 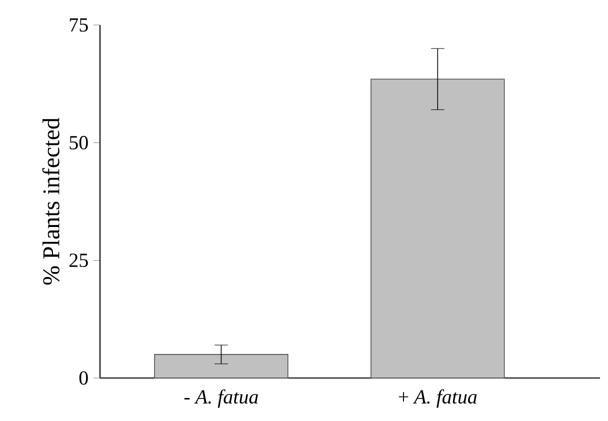 What do you see at coordinates (221, 398) in the screenshot?
I see `x-tick-label: - A. fatua` at bounding box center [221, 398].